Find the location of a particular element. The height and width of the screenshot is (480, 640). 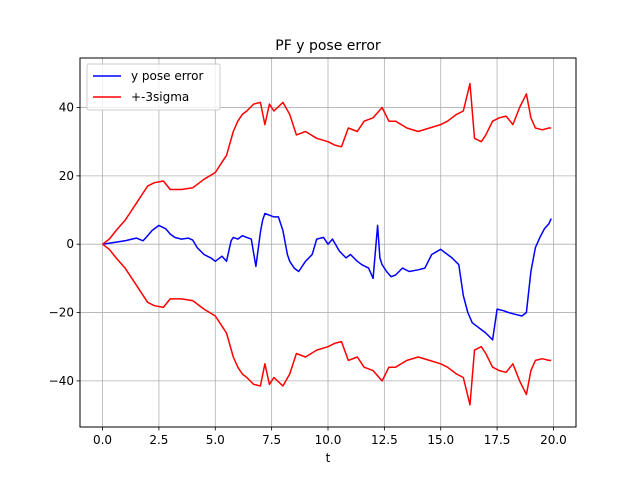

legend-label-3sigma: +-3sigma is located at coordinates (160, 97).